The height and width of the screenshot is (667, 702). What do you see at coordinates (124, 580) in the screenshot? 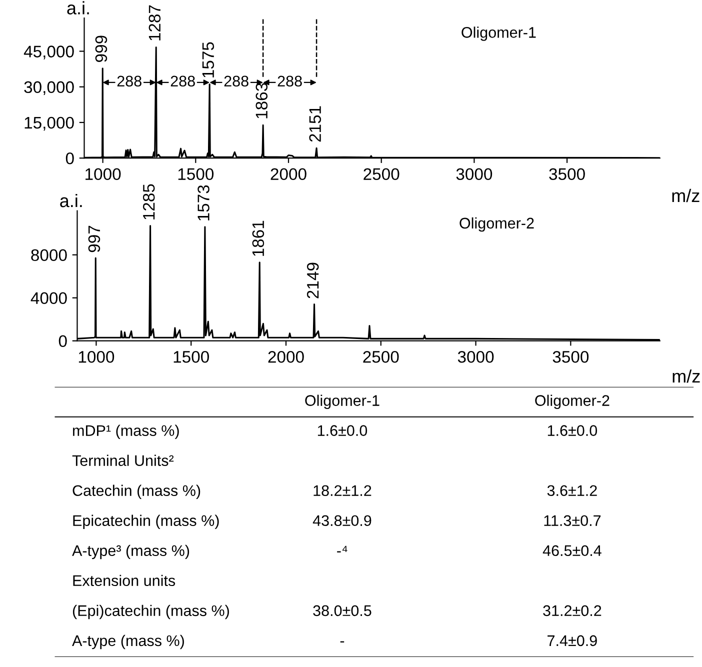
I see `category-label: Extension units` at bounding box center [124, 580].